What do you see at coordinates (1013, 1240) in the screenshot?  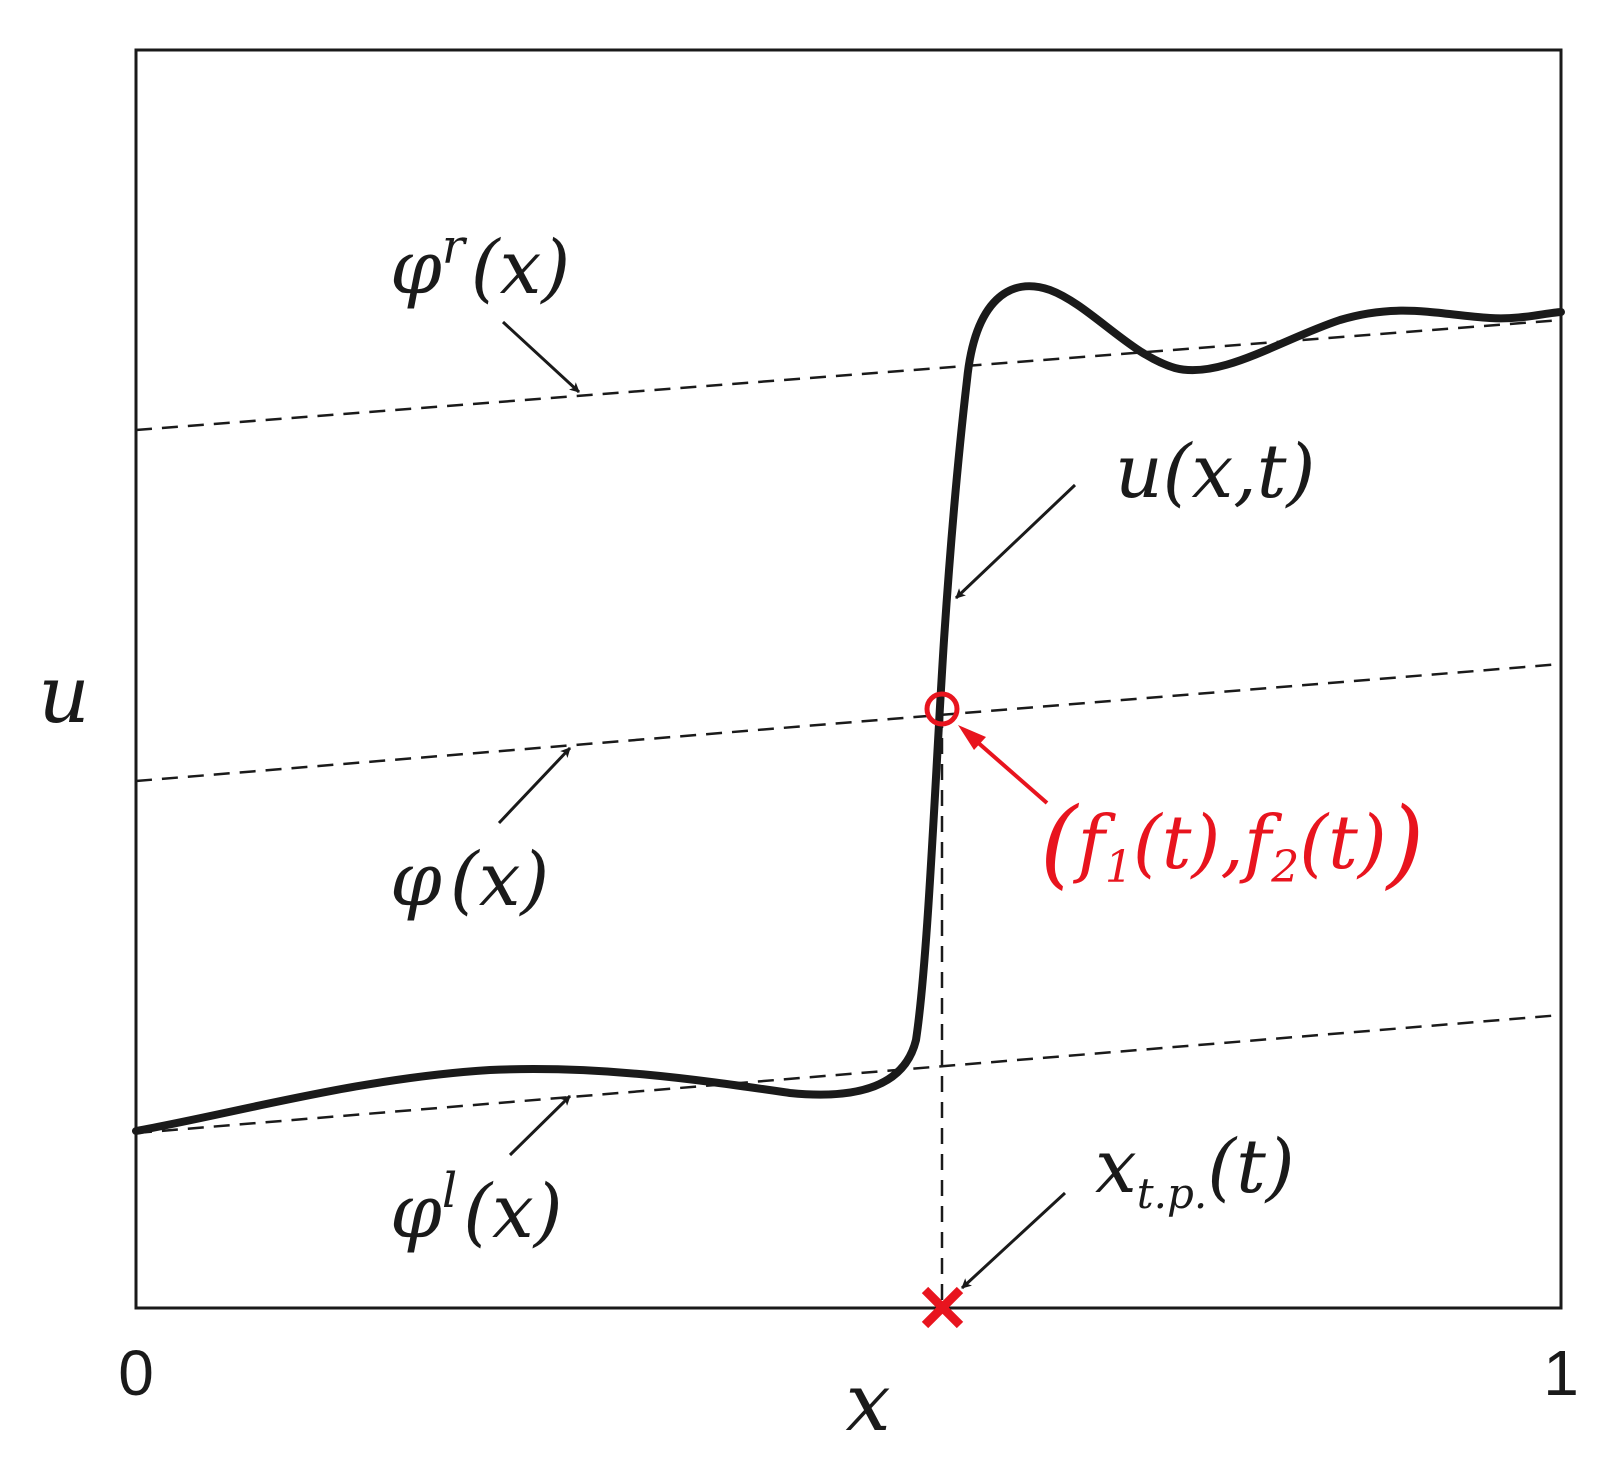 I see `x-tp-arrow` at bounding box center [1013, 1240].